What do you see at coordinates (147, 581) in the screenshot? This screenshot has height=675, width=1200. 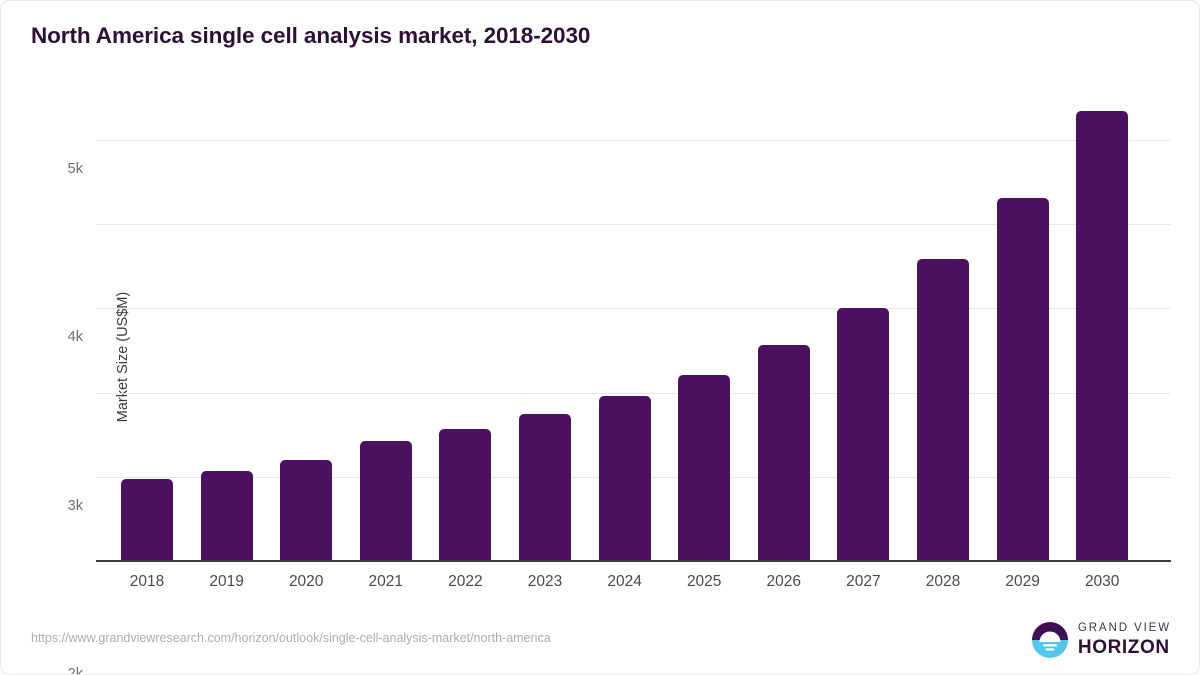 I see `x-tick-label: 2018` at bounding box center [147, 581].